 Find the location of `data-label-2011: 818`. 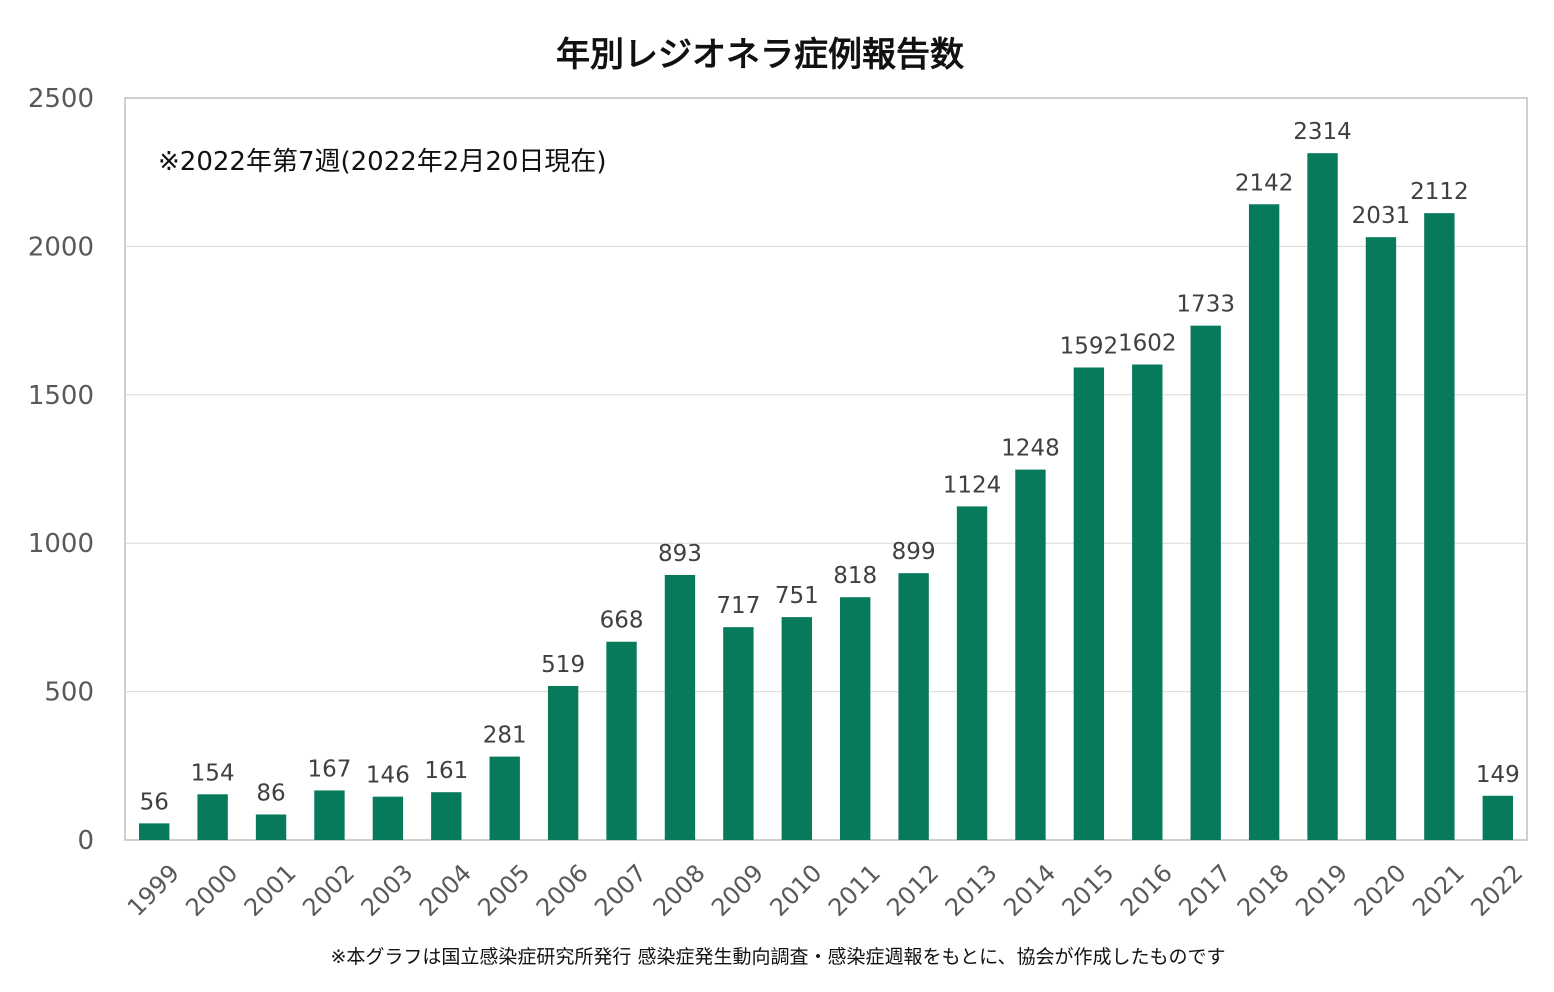

data-label-2011: 818 is located at coordinates (855, 576).